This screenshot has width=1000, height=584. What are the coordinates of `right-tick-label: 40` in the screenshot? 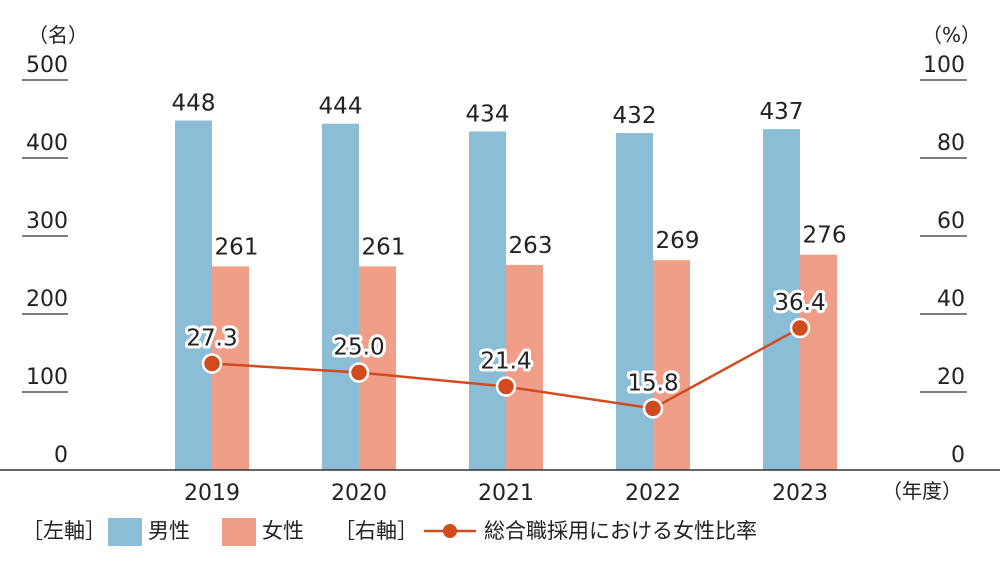 It's located at (951, 299).